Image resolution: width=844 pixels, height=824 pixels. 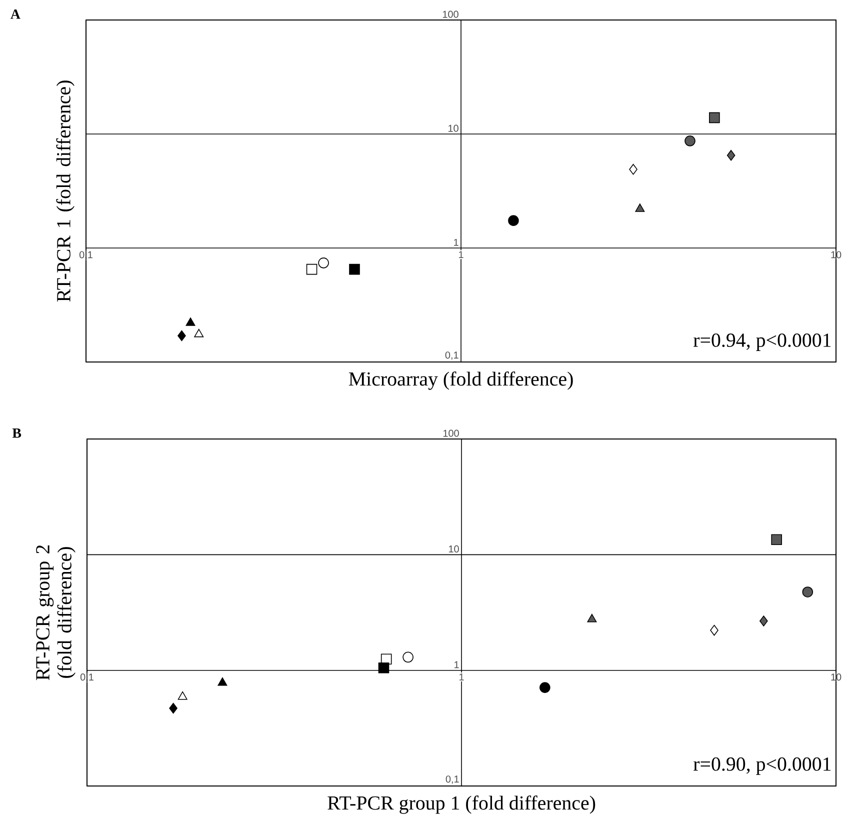 I want to click on chart-title: A, so click(x=15, y=14).